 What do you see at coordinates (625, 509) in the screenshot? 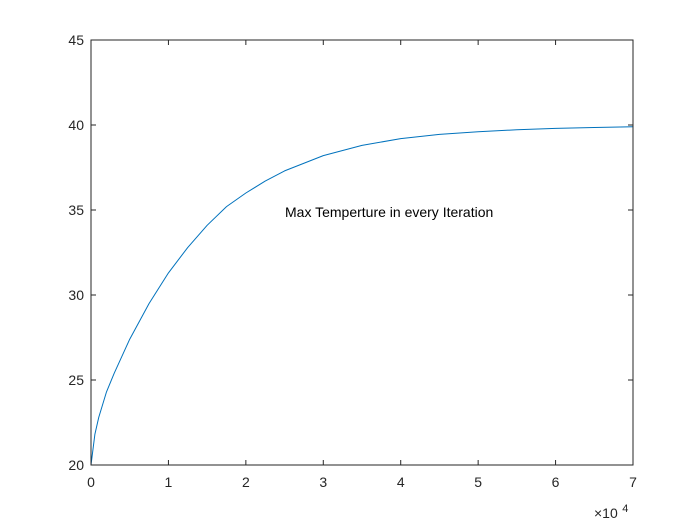
I see `x-axis-exponent-power: 4` at bounding box center [625, 509].